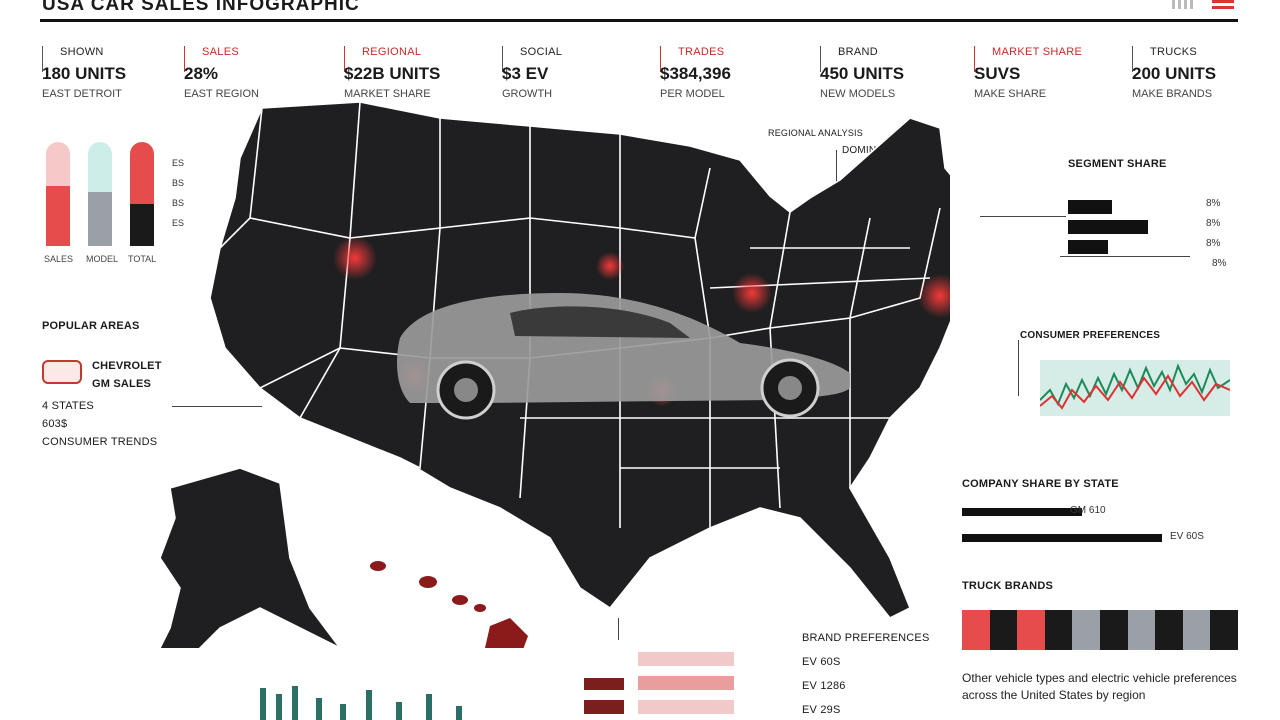 This screenshot has width=1280, height=720. What do you see at coordinates (1117, 164) in the screenshot?
I see `segment-share-heading: SEGMENT SHARE` at bounding box center [1117, 164].